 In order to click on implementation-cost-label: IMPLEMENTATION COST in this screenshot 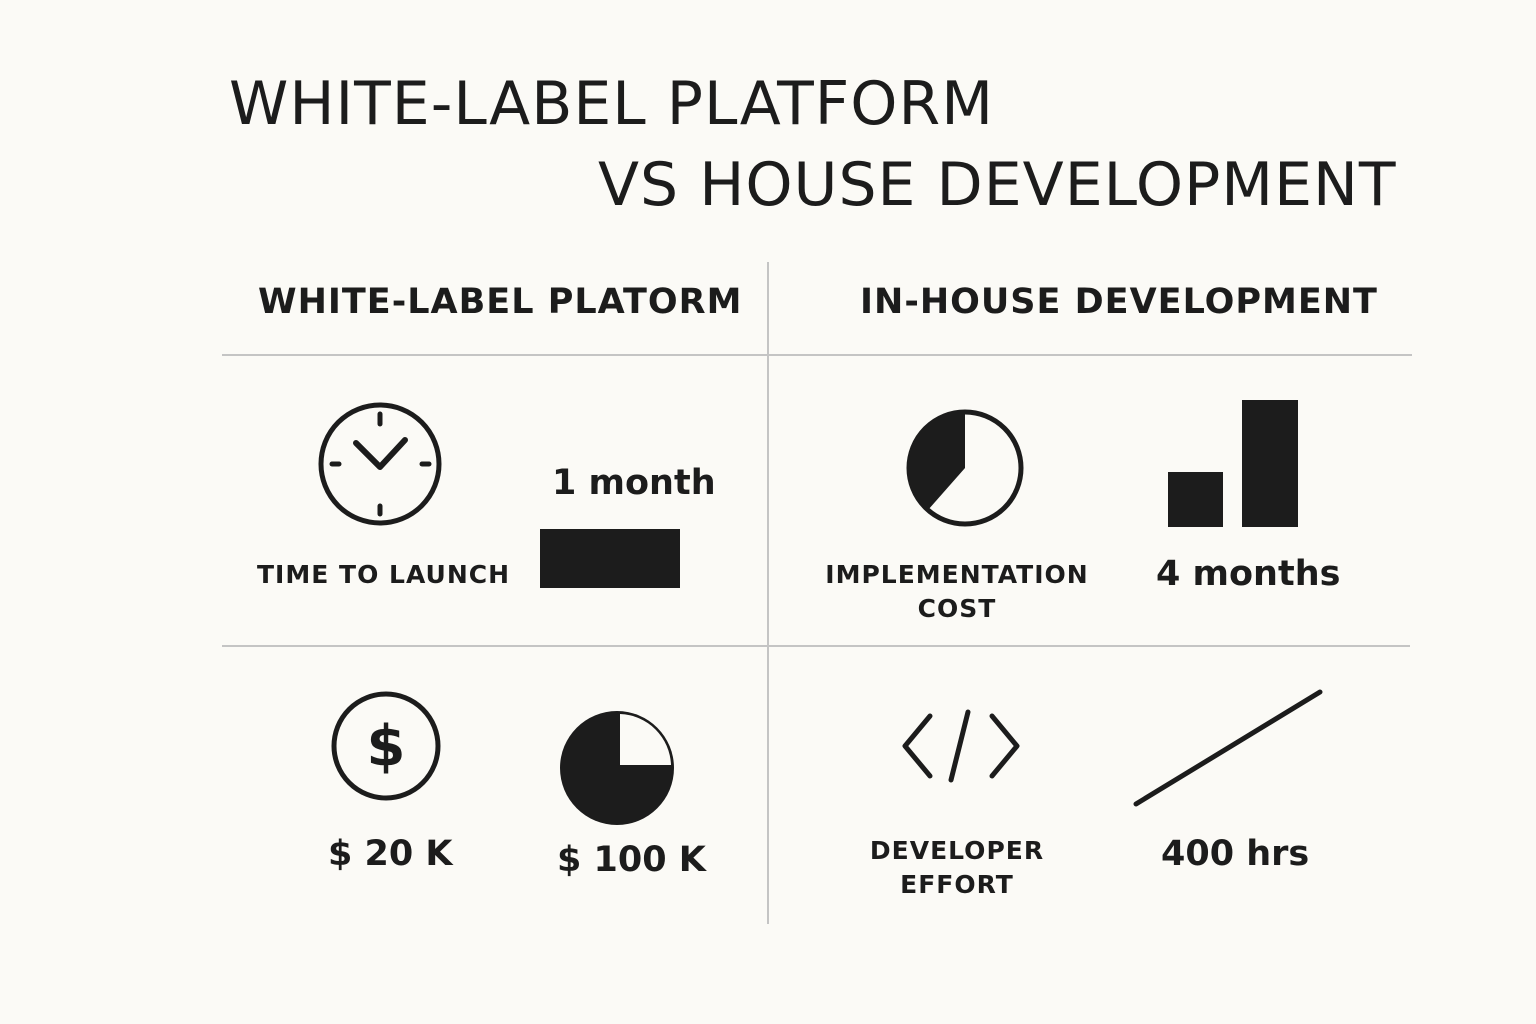, I will do `click(957, 592)`.